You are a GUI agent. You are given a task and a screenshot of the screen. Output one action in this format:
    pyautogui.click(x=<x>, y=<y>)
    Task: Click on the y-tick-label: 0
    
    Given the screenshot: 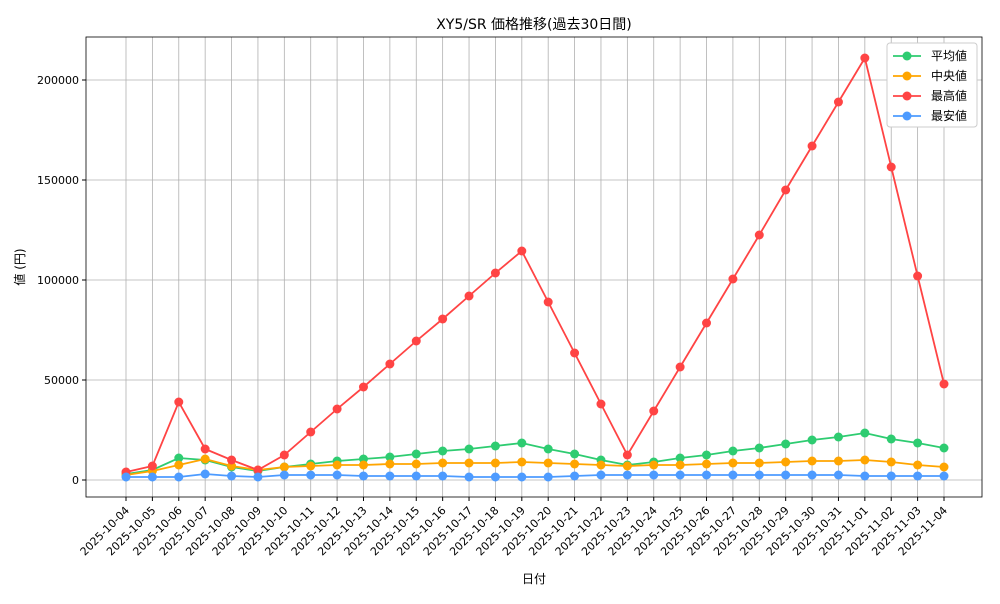 What is the action you would take?
    pyautogui.click(x=75, y=480)
    